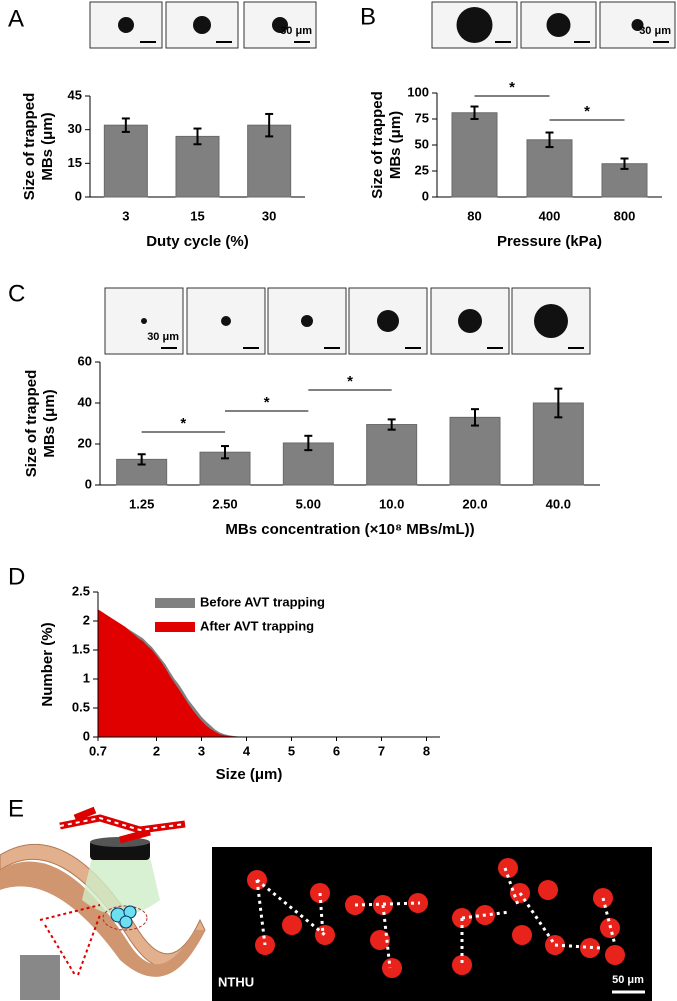 Image resolution: width=677 pixels, height=1001 pixels. What do you see at coordinates (291, 750) in the screenshot?
I see `x-tick-label: 5` at bounding box center [291, 750].